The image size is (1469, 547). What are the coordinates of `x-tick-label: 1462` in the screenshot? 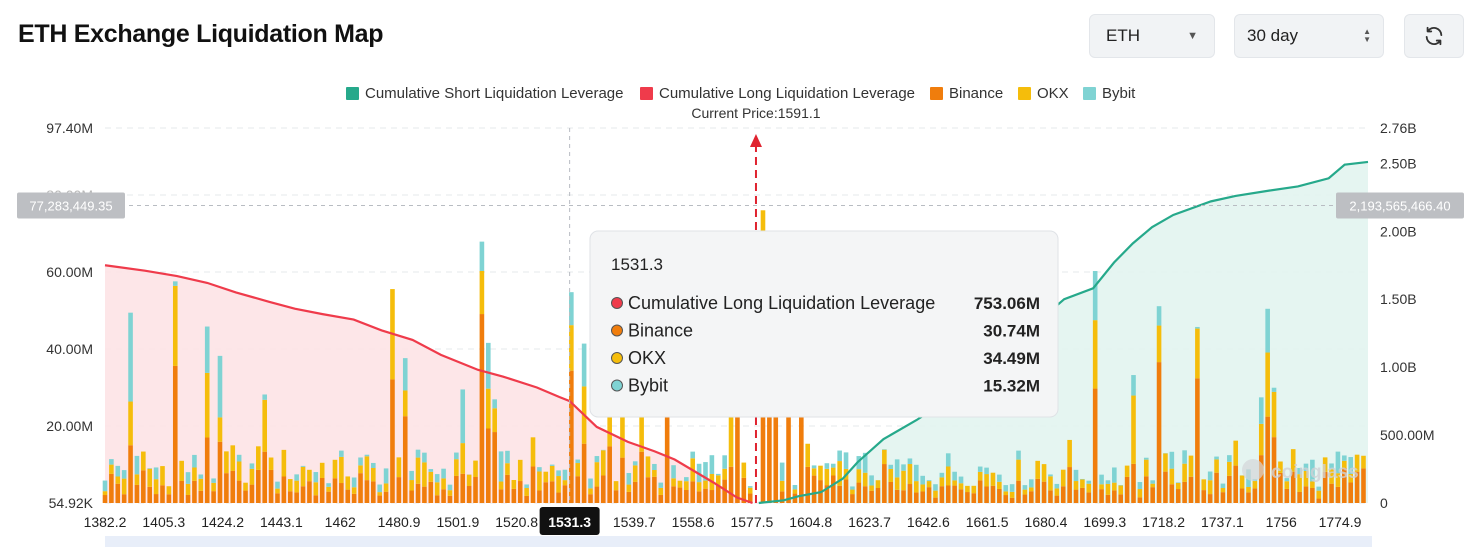 It's located at (340, 522).